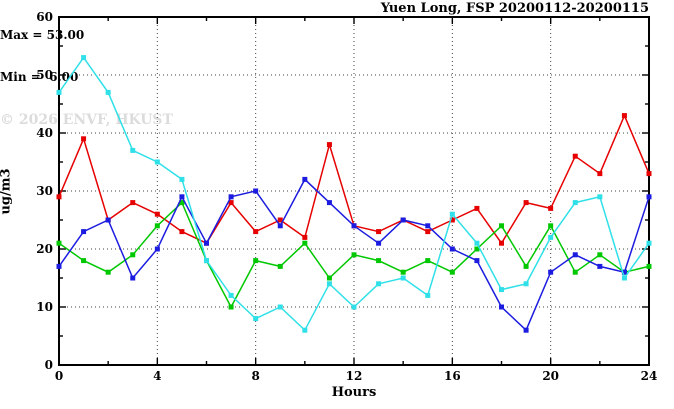 This screenshot has width=674, height=409. Describe the element at coordinates (649, 376) in the screenshot. I see `x-tick-label: 24` at that location.